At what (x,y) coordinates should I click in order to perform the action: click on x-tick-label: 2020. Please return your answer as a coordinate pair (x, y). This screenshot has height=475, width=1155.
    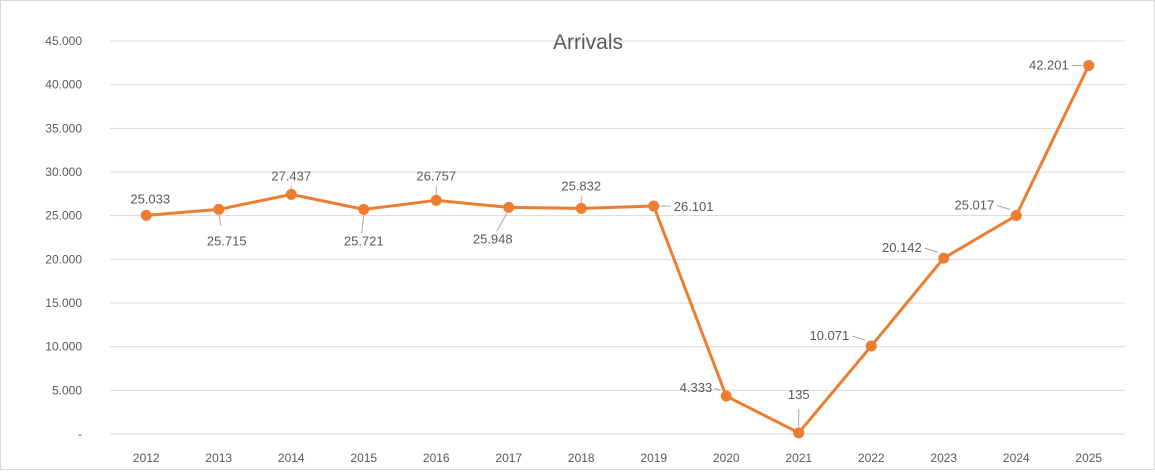
    Looking at the image, I should click on (726, 458).